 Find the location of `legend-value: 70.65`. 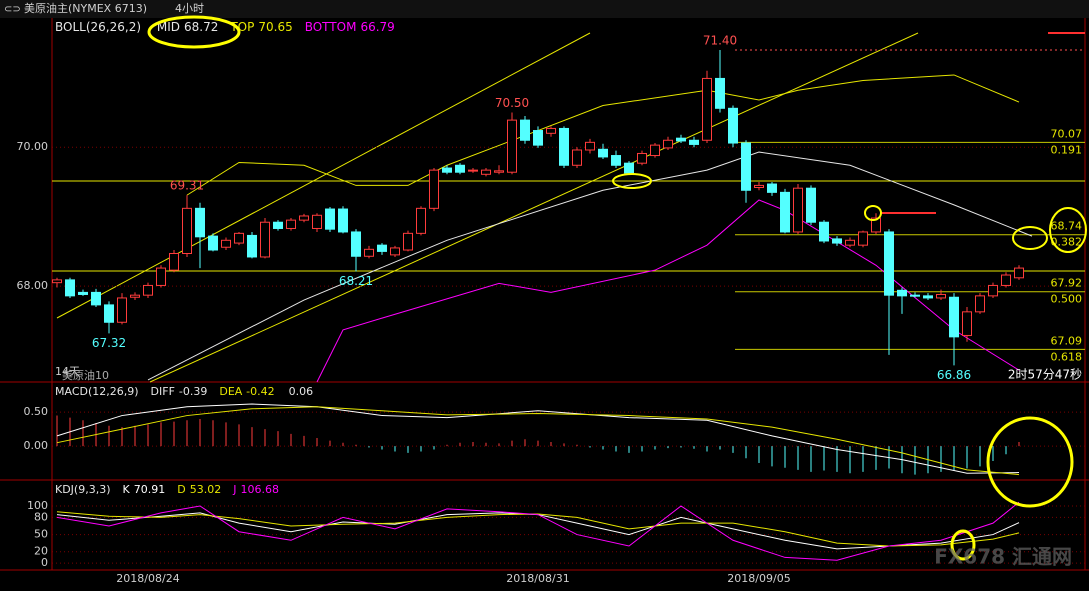

legend-value: 70.65 is located at coordinates (275, 27).